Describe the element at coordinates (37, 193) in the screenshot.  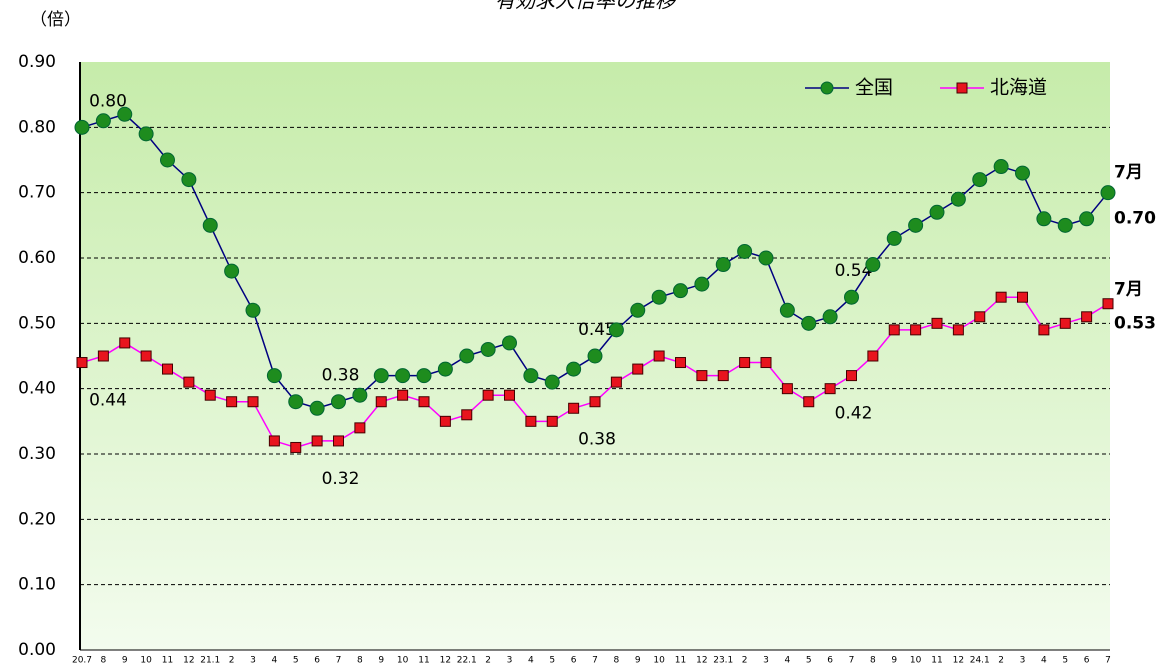
I see `y-tick-label: 0.70` at that location.